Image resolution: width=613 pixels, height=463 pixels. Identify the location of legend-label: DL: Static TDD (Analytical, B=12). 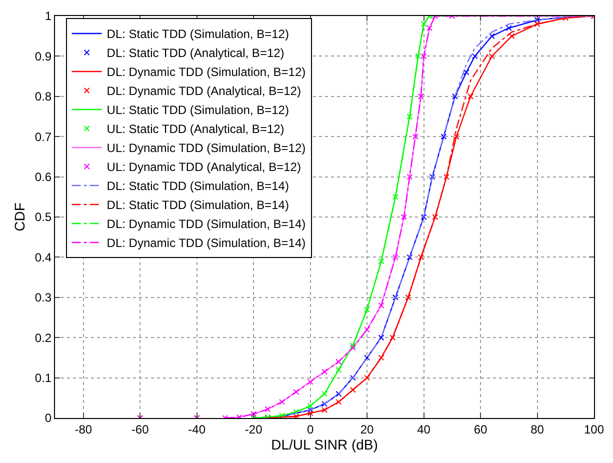
(195, 53).